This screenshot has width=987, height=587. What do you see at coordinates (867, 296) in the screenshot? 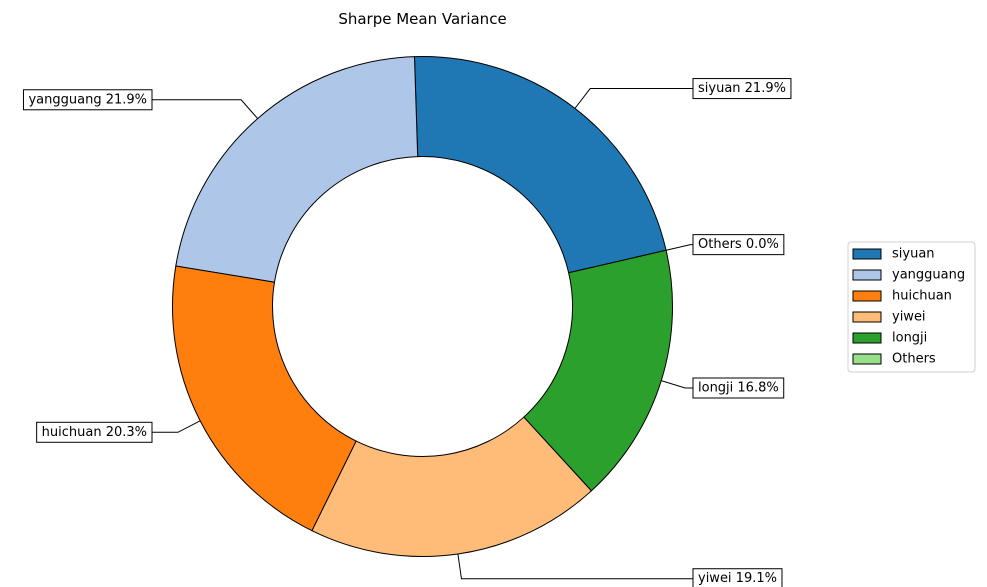
I see `legend-swatch-huichuan` at bounding box center [867, 296].